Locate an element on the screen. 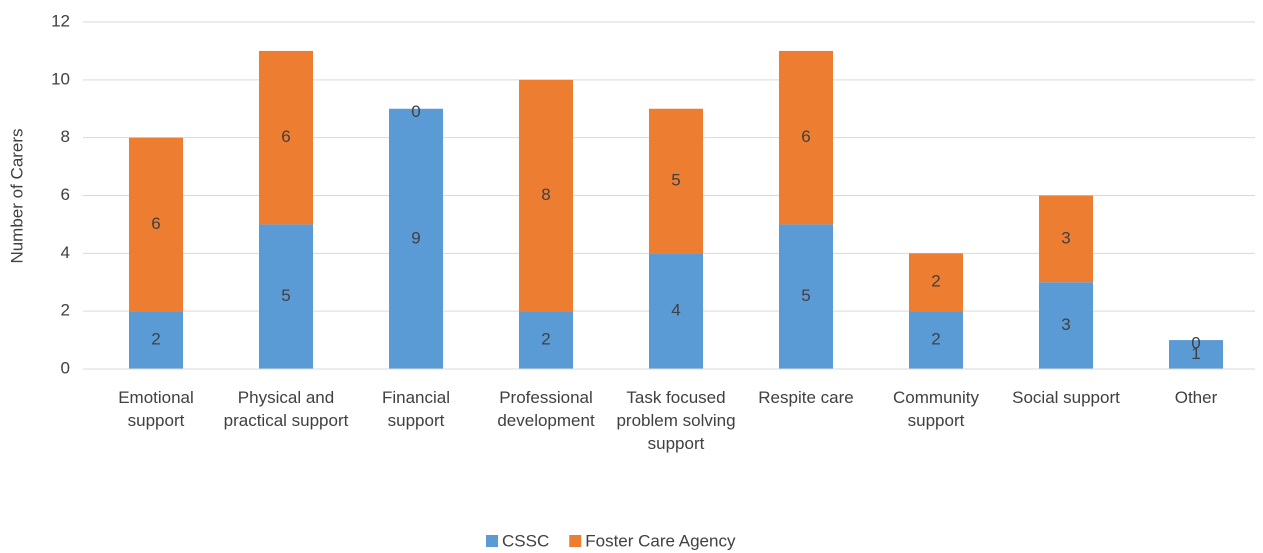 The width and height of the screenshot is (1263, 553). y-tick-label: 0 is located at coordinates (65, 367).